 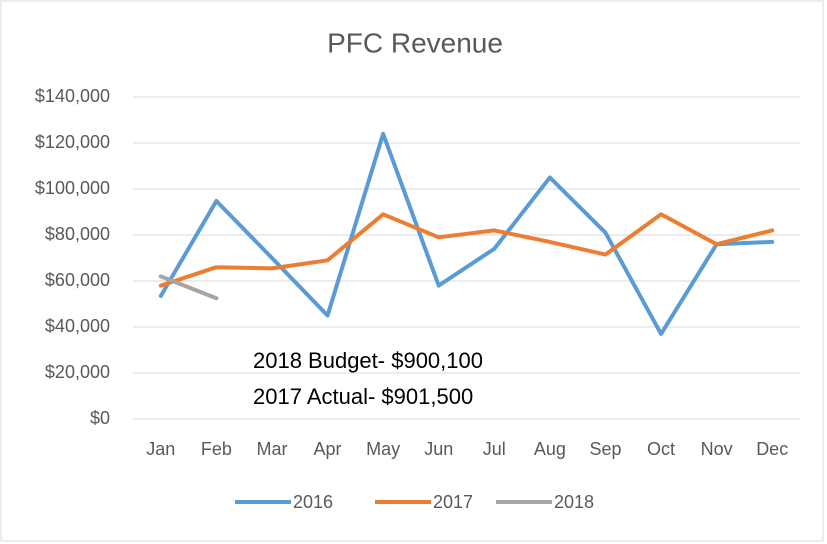 I want to click on legend-label: 2016, so click(x=313, y=502).